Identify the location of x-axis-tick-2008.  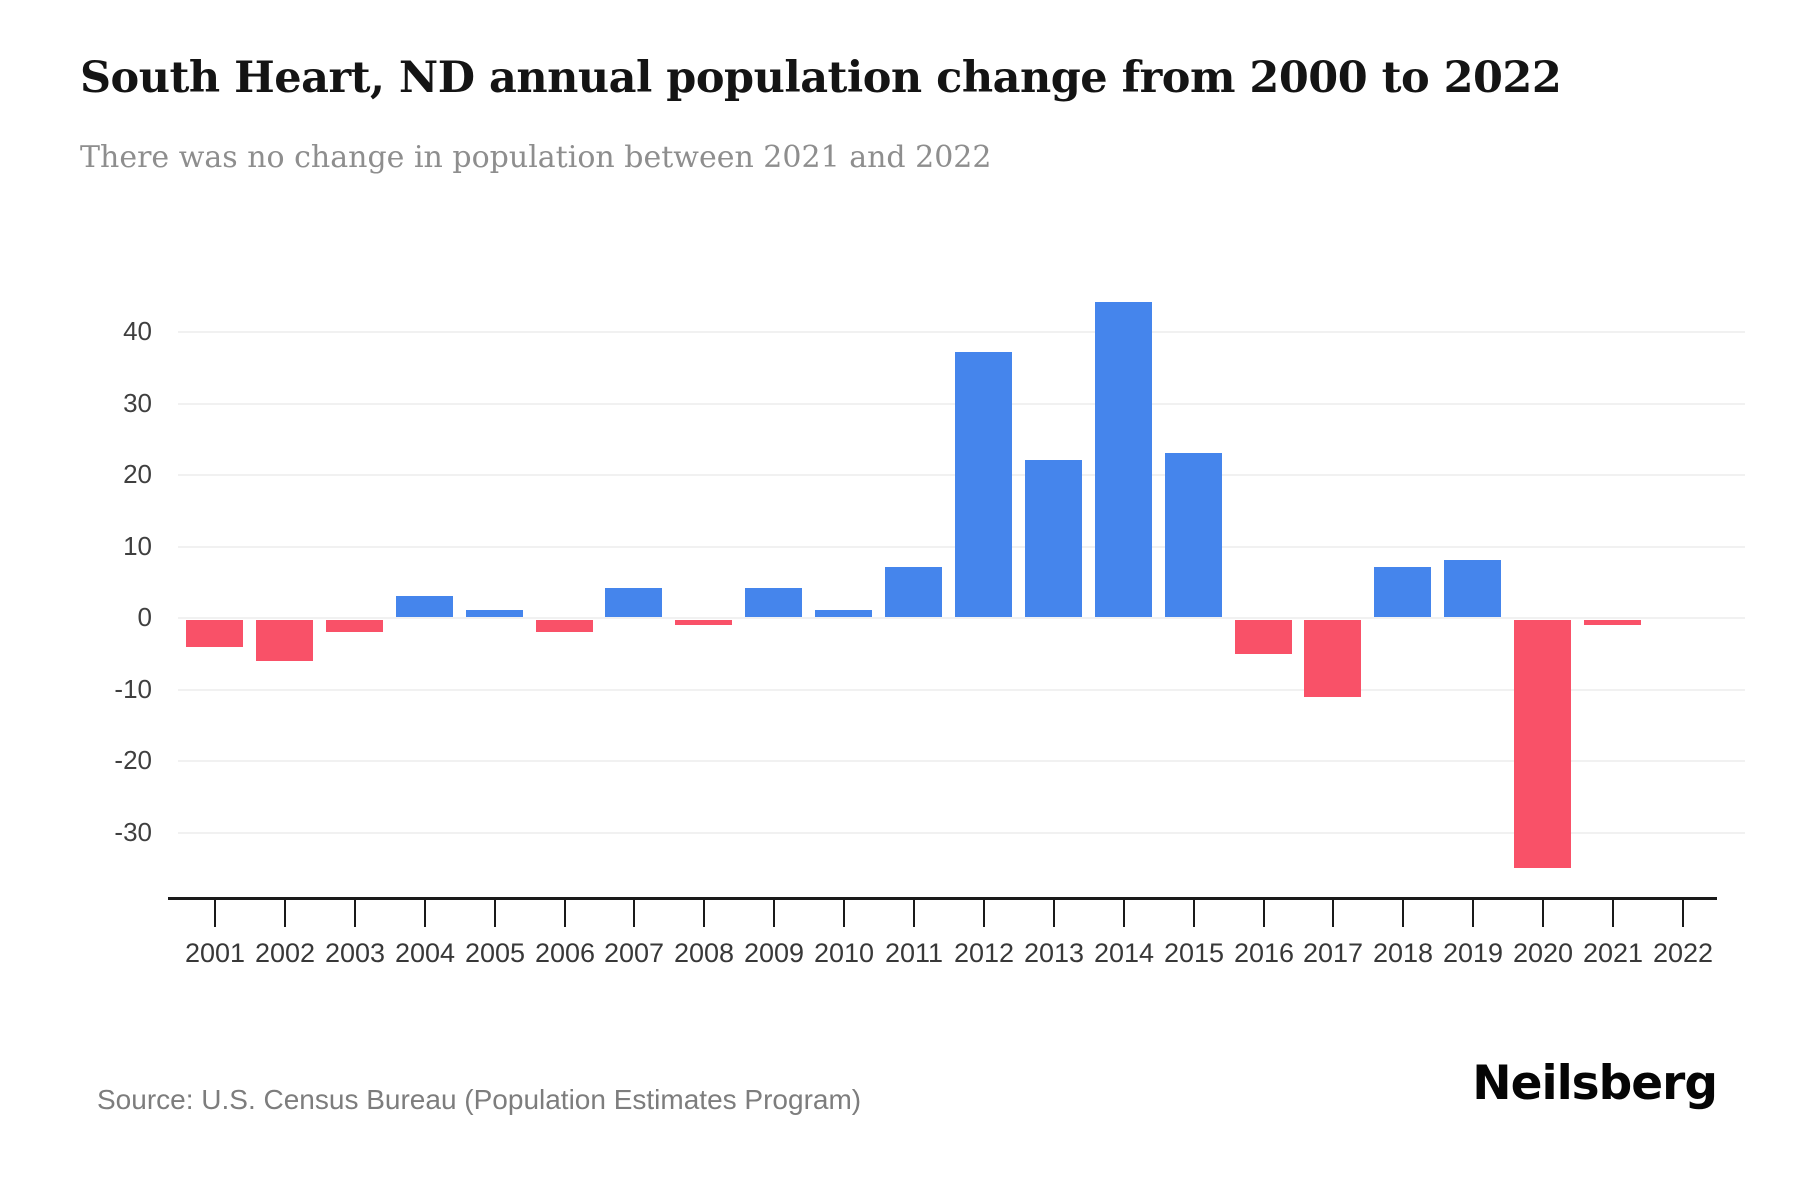
(704, 913).